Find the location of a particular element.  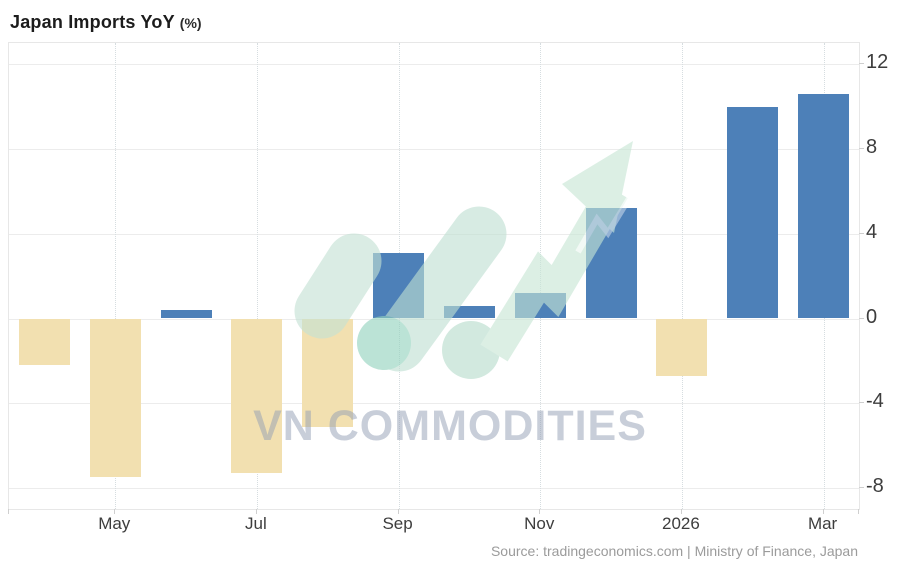

x-axis-tick-label: Sep is located at coordinates (397, 523).